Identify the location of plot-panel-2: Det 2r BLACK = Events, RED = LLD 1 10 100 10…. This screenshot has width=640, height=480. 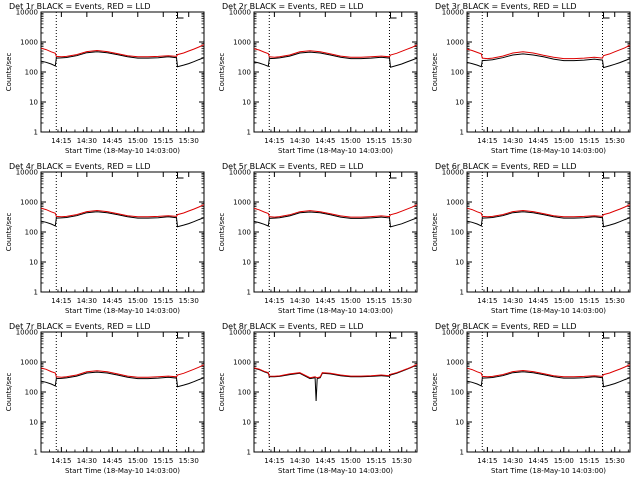
(318, 78).